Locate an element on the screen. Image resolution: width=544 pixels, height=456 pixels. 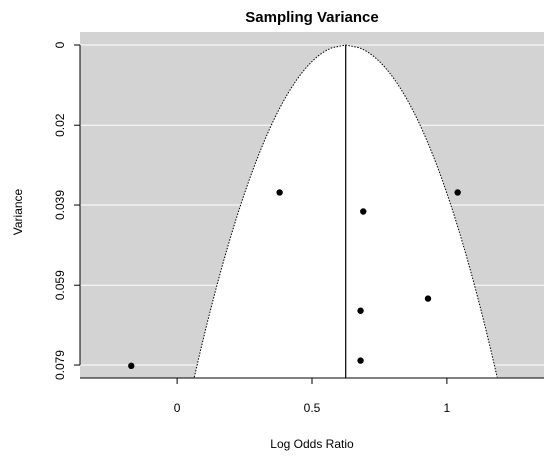
y-tick-label-1: 0.02 is located at coordinates (60, 125).